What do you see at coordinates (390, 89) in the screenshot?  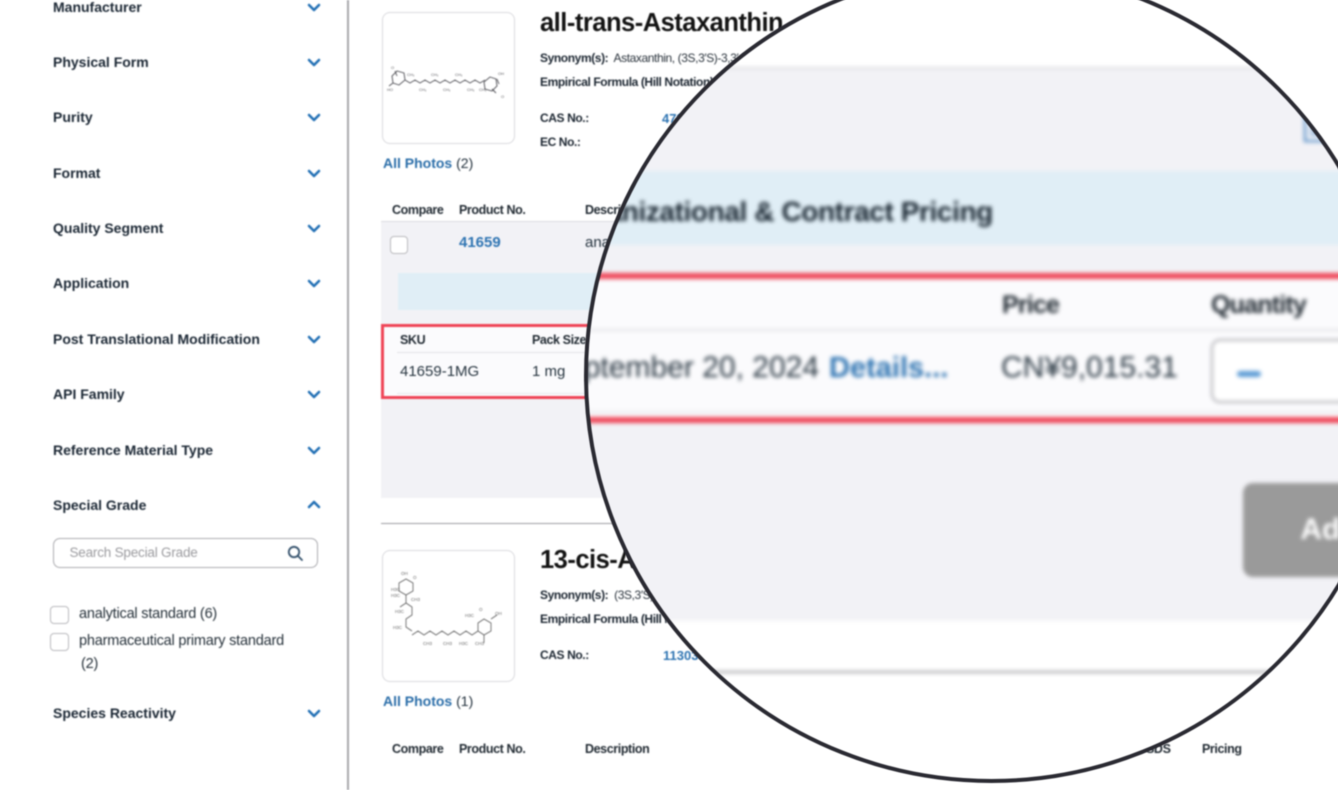 I see `svg-text: HO` at bounding box center [390, 89].